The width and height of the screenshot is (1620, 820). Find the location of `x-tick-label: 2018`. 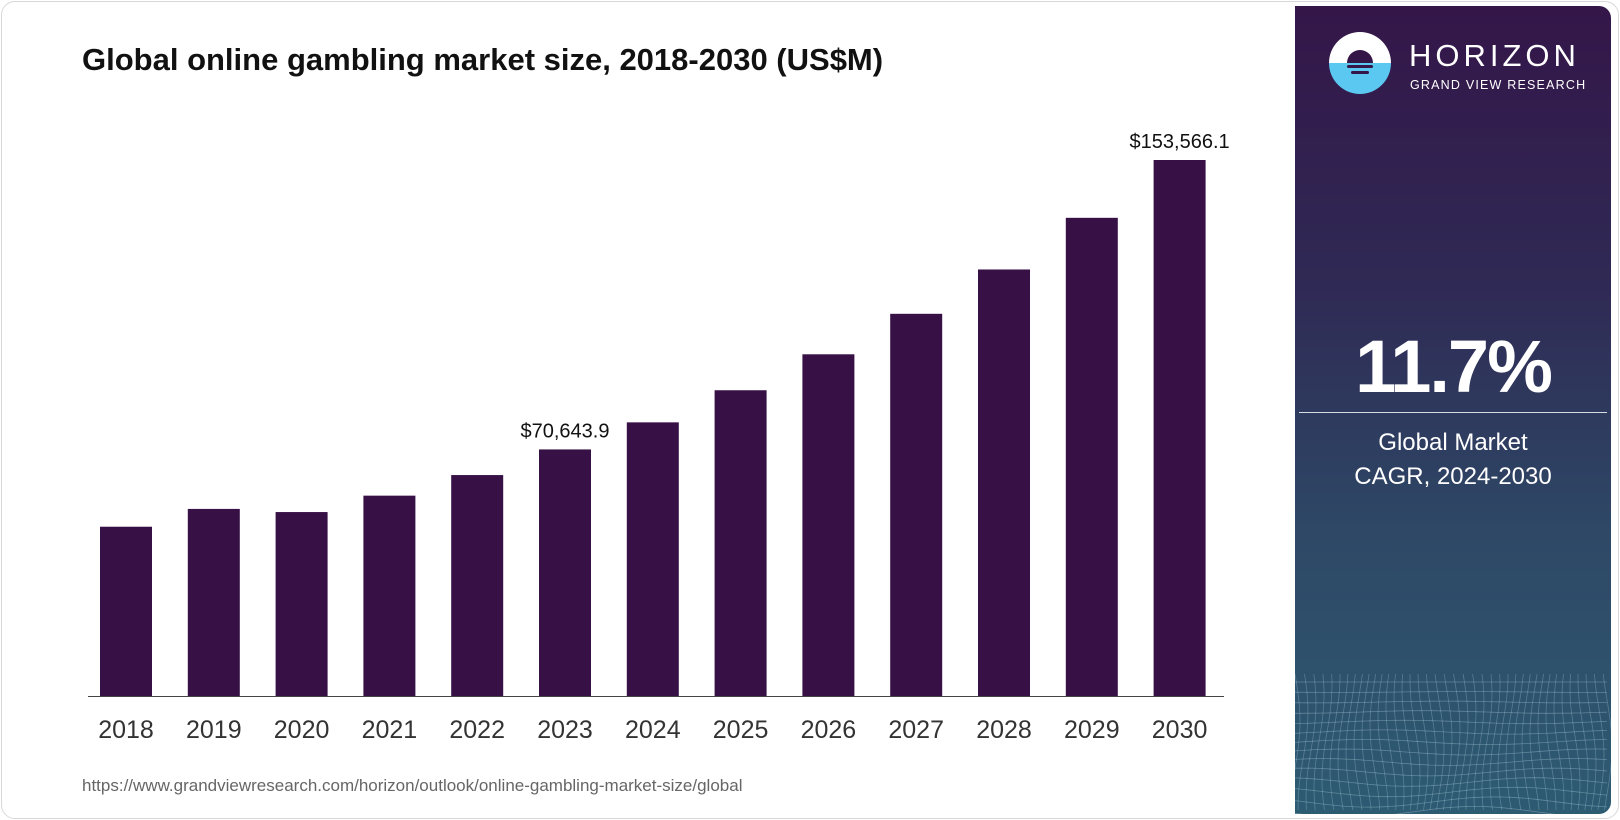

x-tick-label: 2018 is located at coordinates (126, 730).